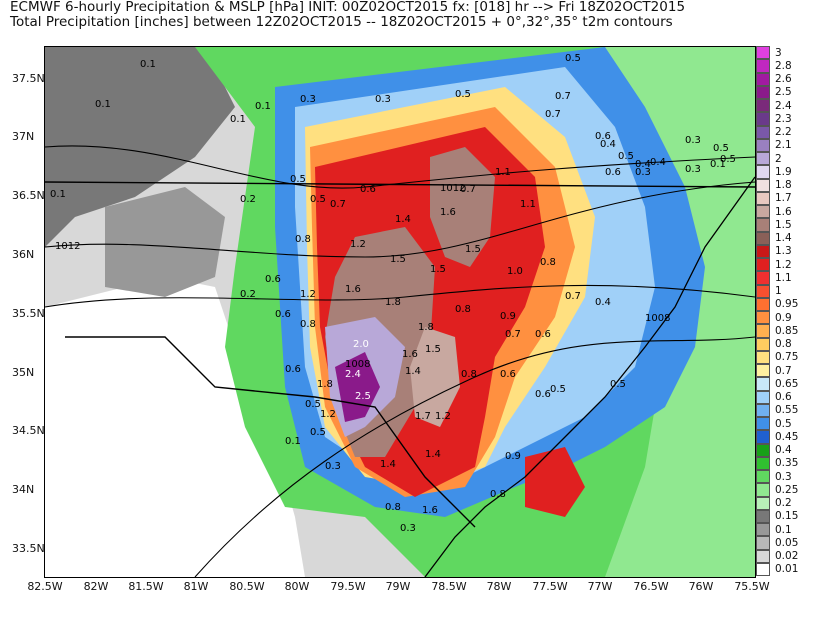  I want to click on lon-label: 79.5W, so click(348, 586).